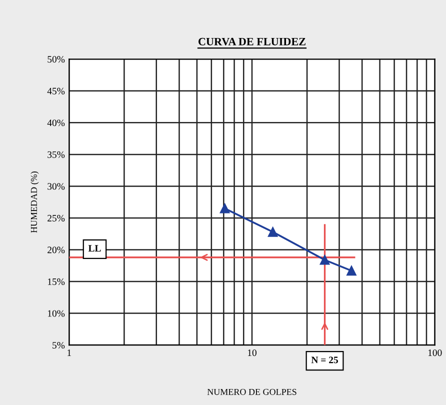 Image resolution: width=446 pixels, height=405 pixels. Describe the element at coordinates (56, 186) in the screenshot. I see `y-tick-label: 30%` at that location.